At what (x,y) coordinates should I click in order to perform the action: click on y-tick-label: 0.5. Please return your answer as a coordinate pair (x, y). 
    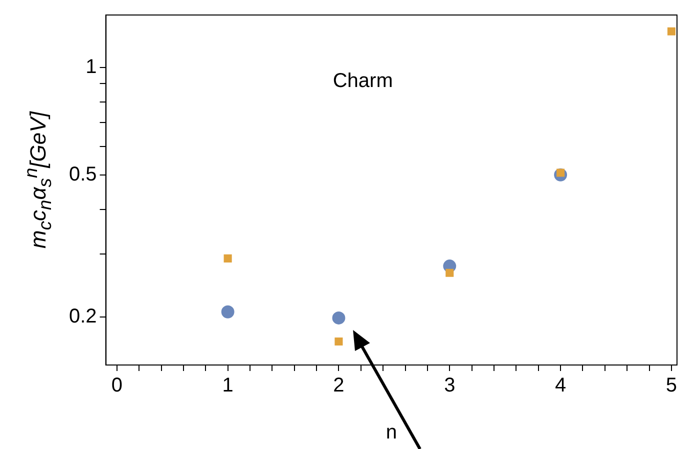
    Looking at the image, I should click on (82, 174).